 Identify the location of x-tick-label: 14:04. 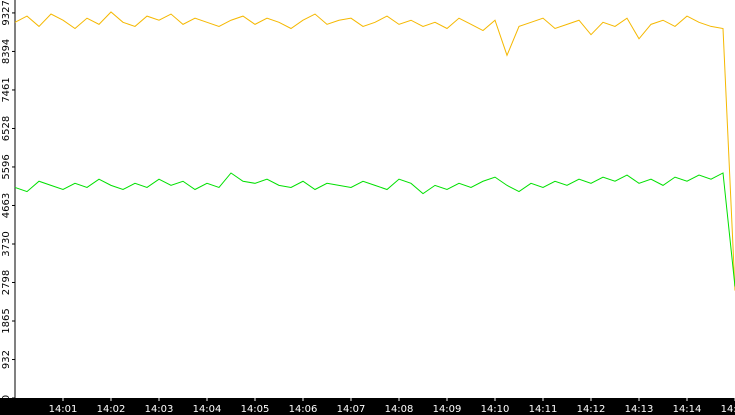
(207, 409).